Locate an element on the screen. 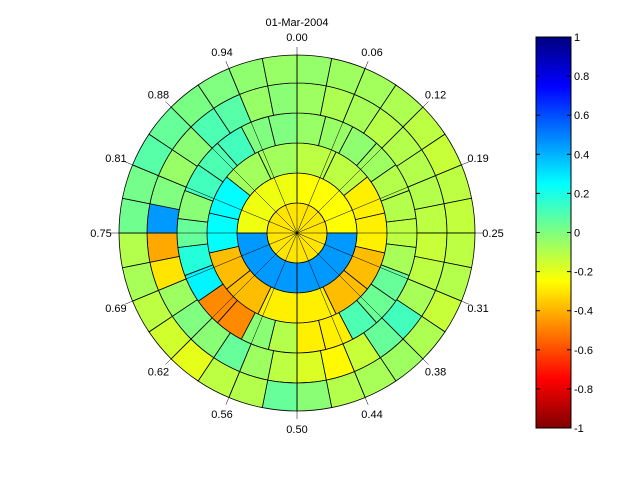 Image resolution: width=642 pixels, height=482 pixels. angle-tick-label-15: 0.94 is located at coordinates (221, 53).